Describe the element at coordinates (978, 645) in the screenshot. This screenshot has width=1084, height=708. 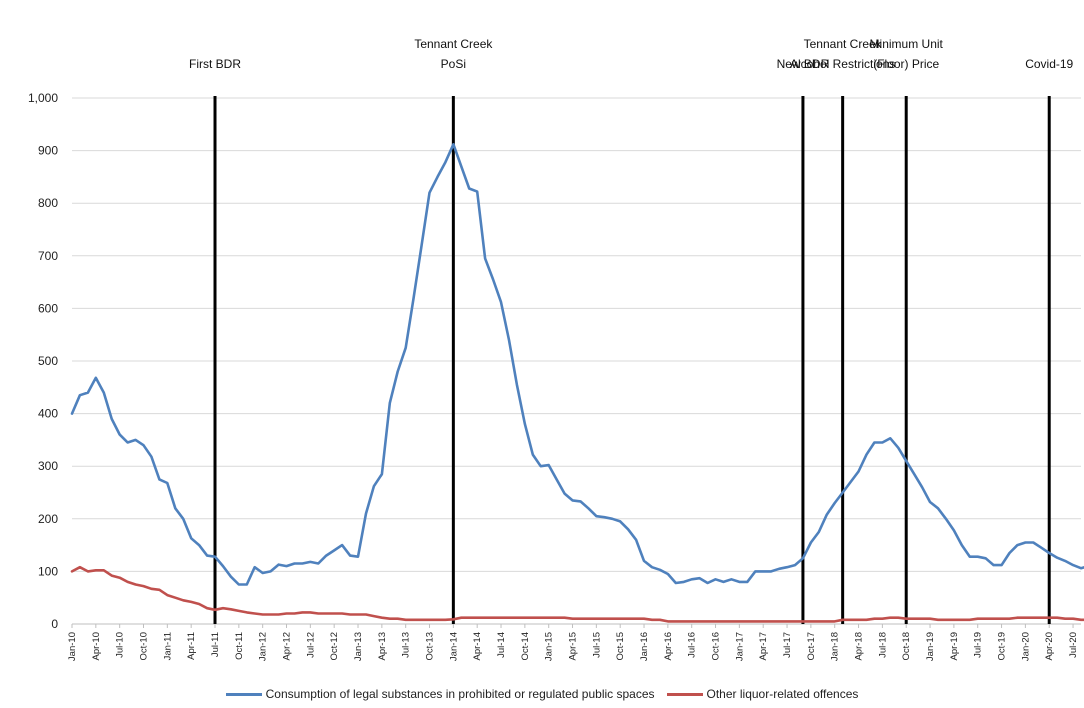
I see `x-tick-label: Jul-19` at that location.